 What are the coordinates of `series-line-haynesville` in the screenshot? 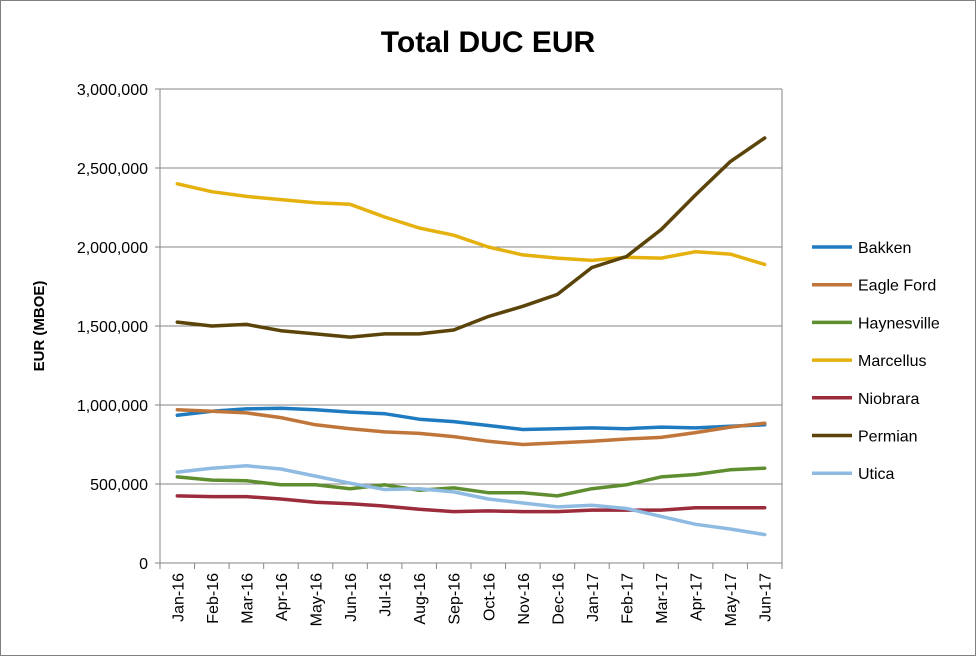 It's located at (471, 482).